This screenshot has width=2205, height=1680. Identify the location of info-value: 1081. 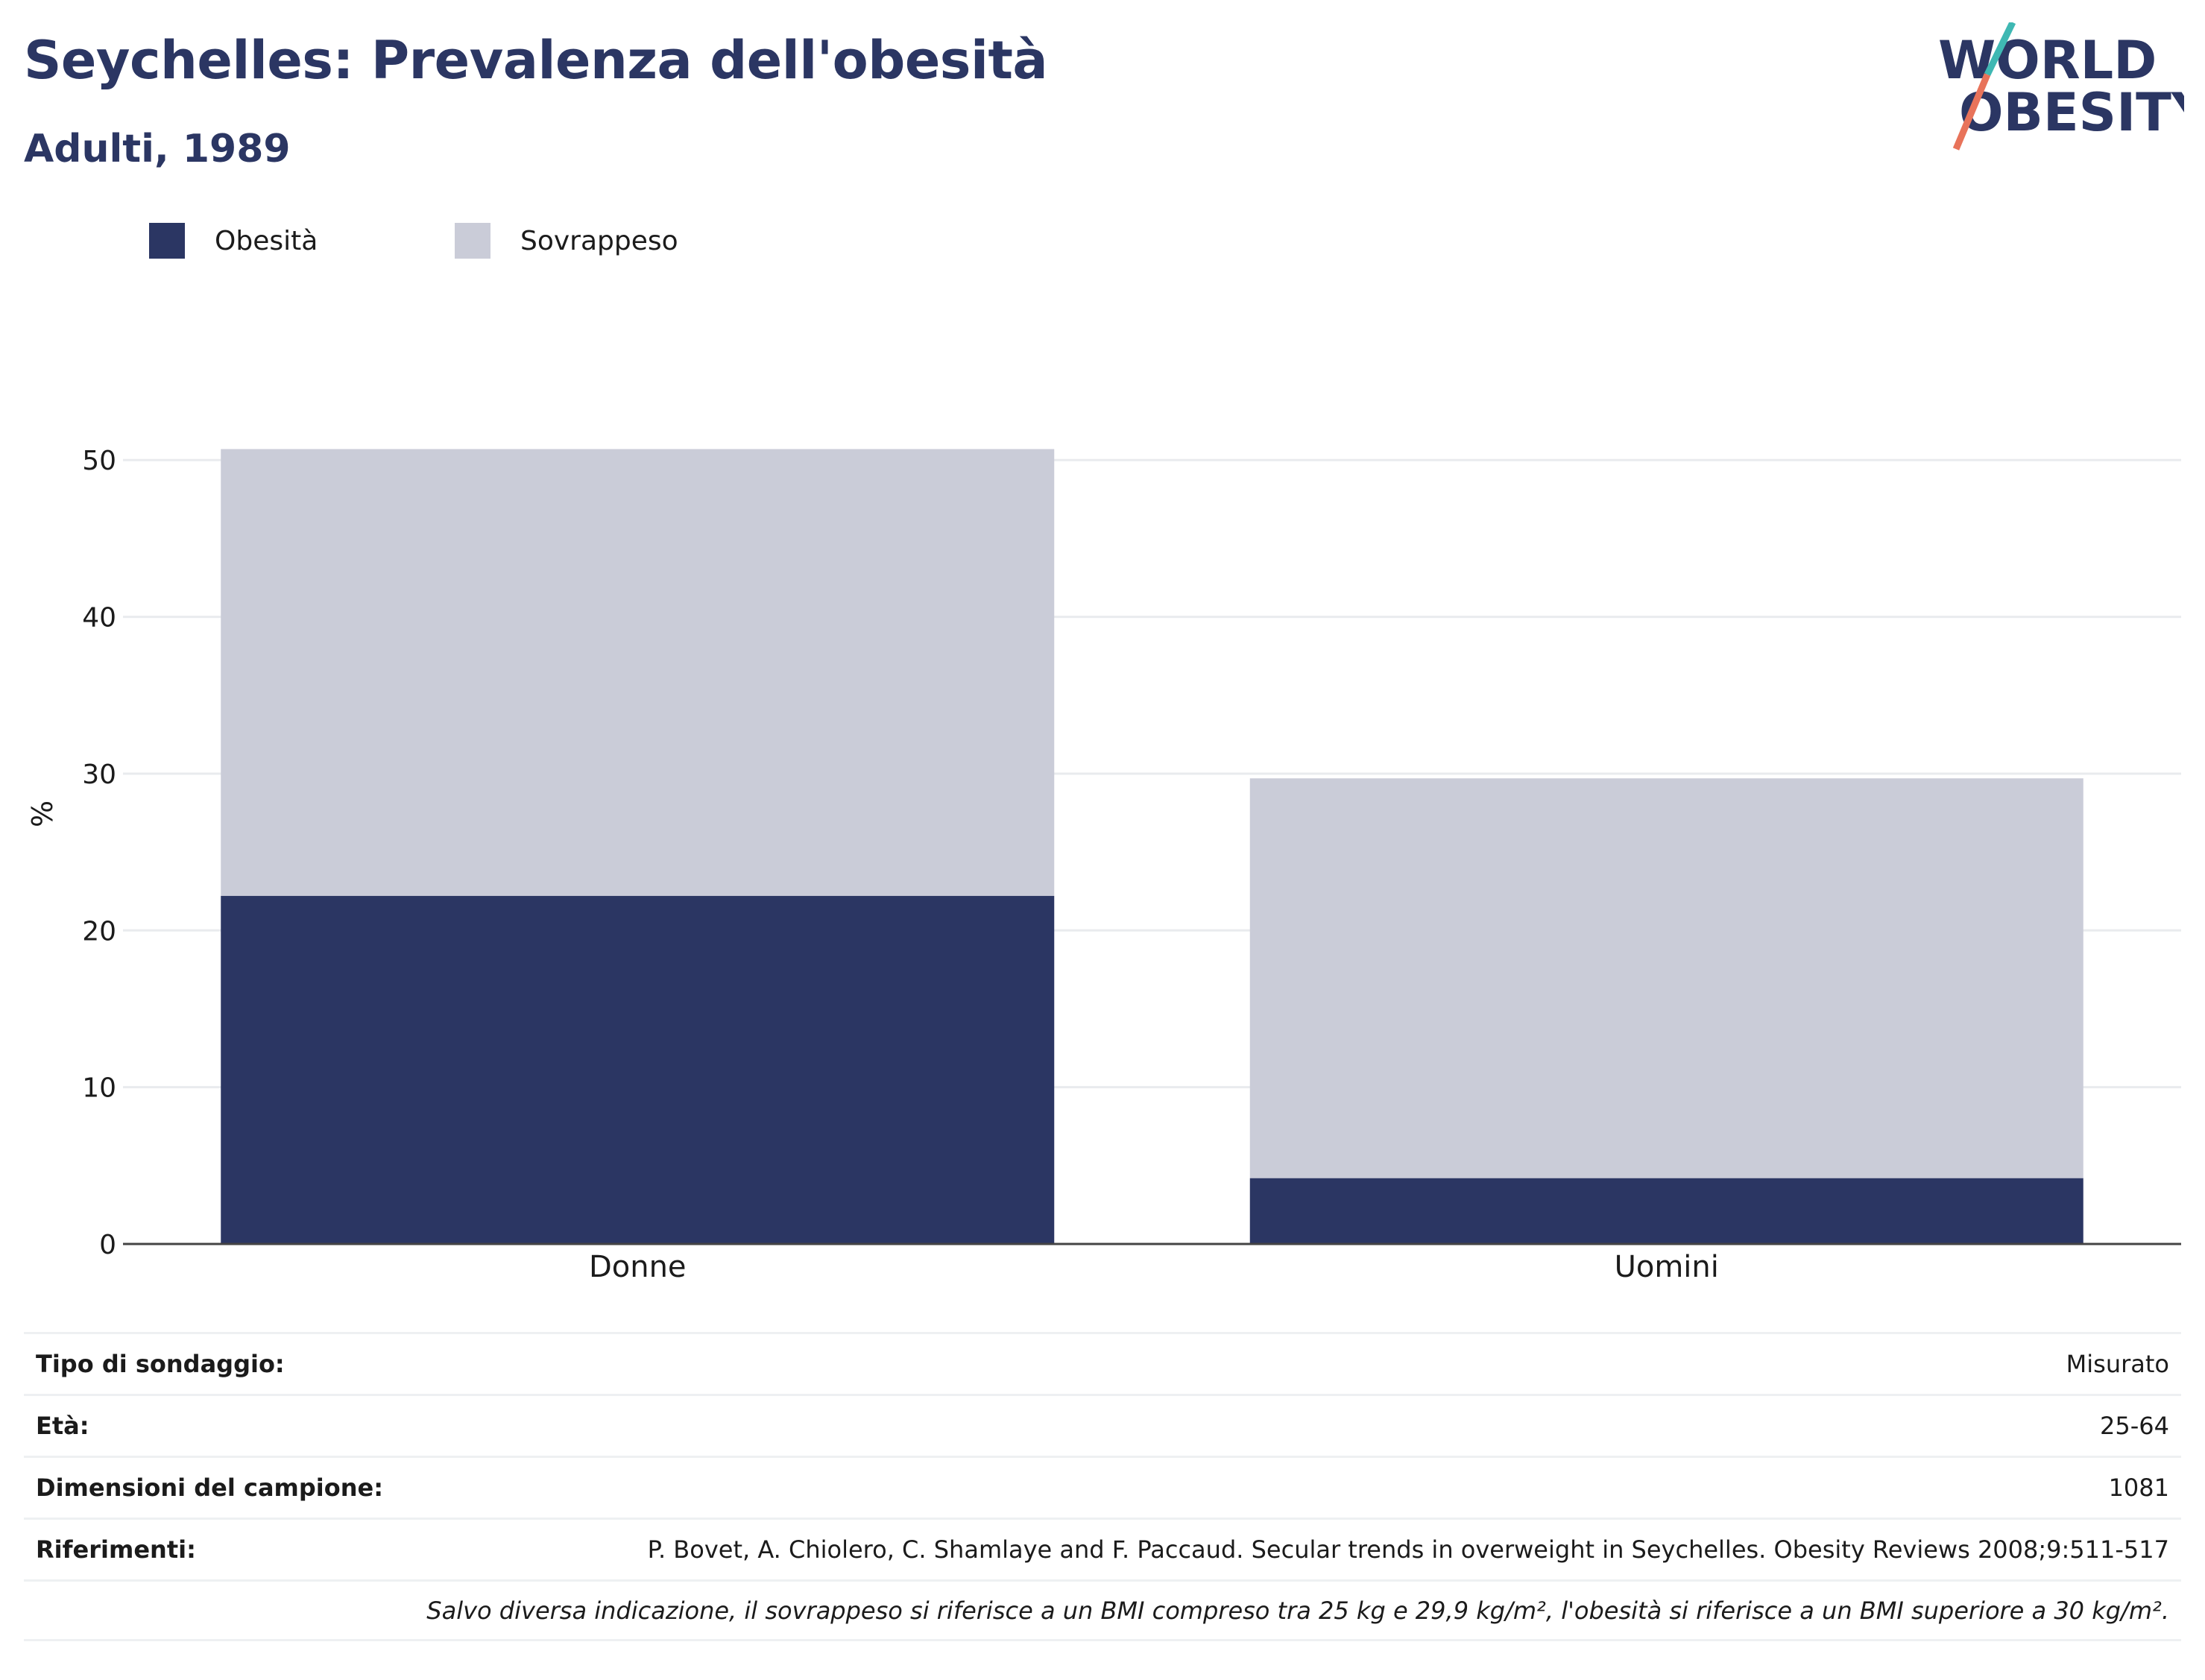
(2138, 1488).